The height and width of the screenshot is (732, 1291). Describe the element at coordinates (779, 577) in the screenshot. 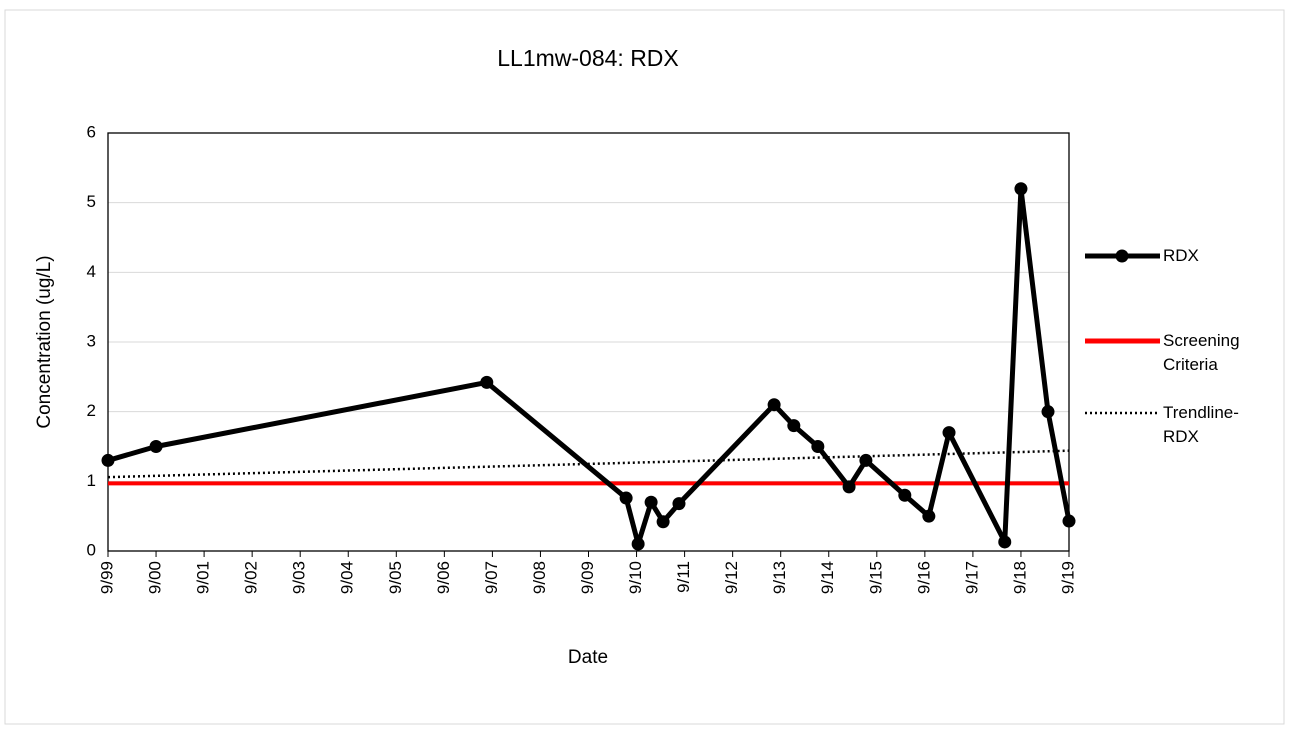

I see `x-tick-label: 9/13` at that location.